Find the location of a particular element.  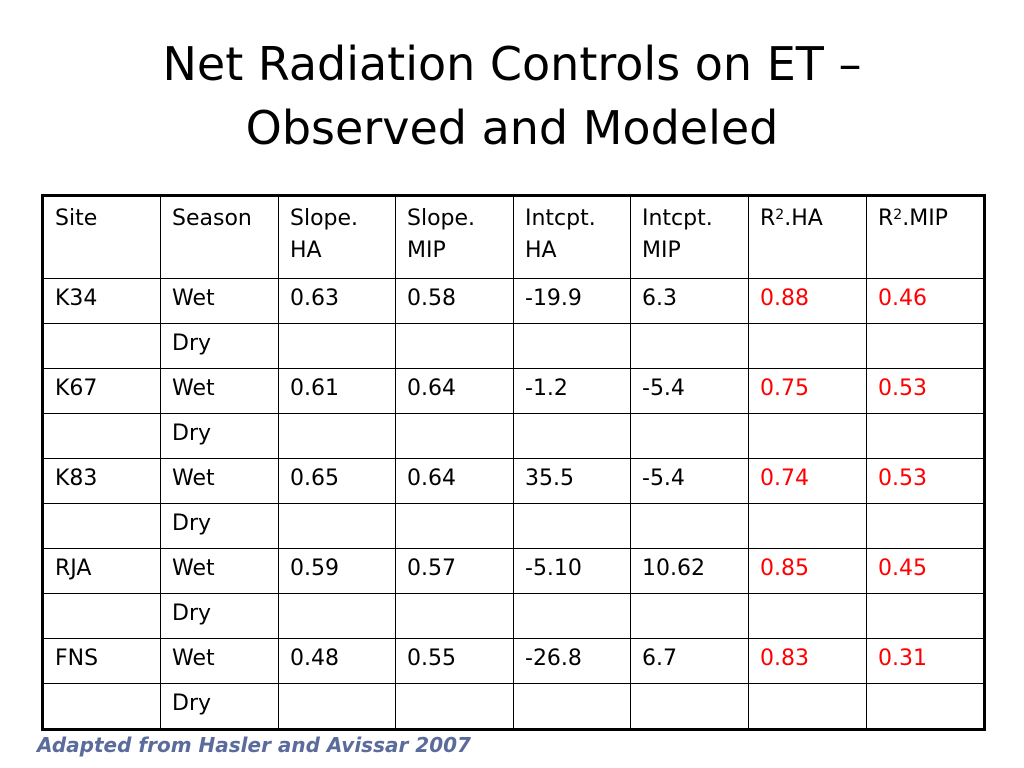

table-row: K83 Wet 0.65 0.64 35.5 -5.4 0.74 0.53 is located at coordinates (513, 481).